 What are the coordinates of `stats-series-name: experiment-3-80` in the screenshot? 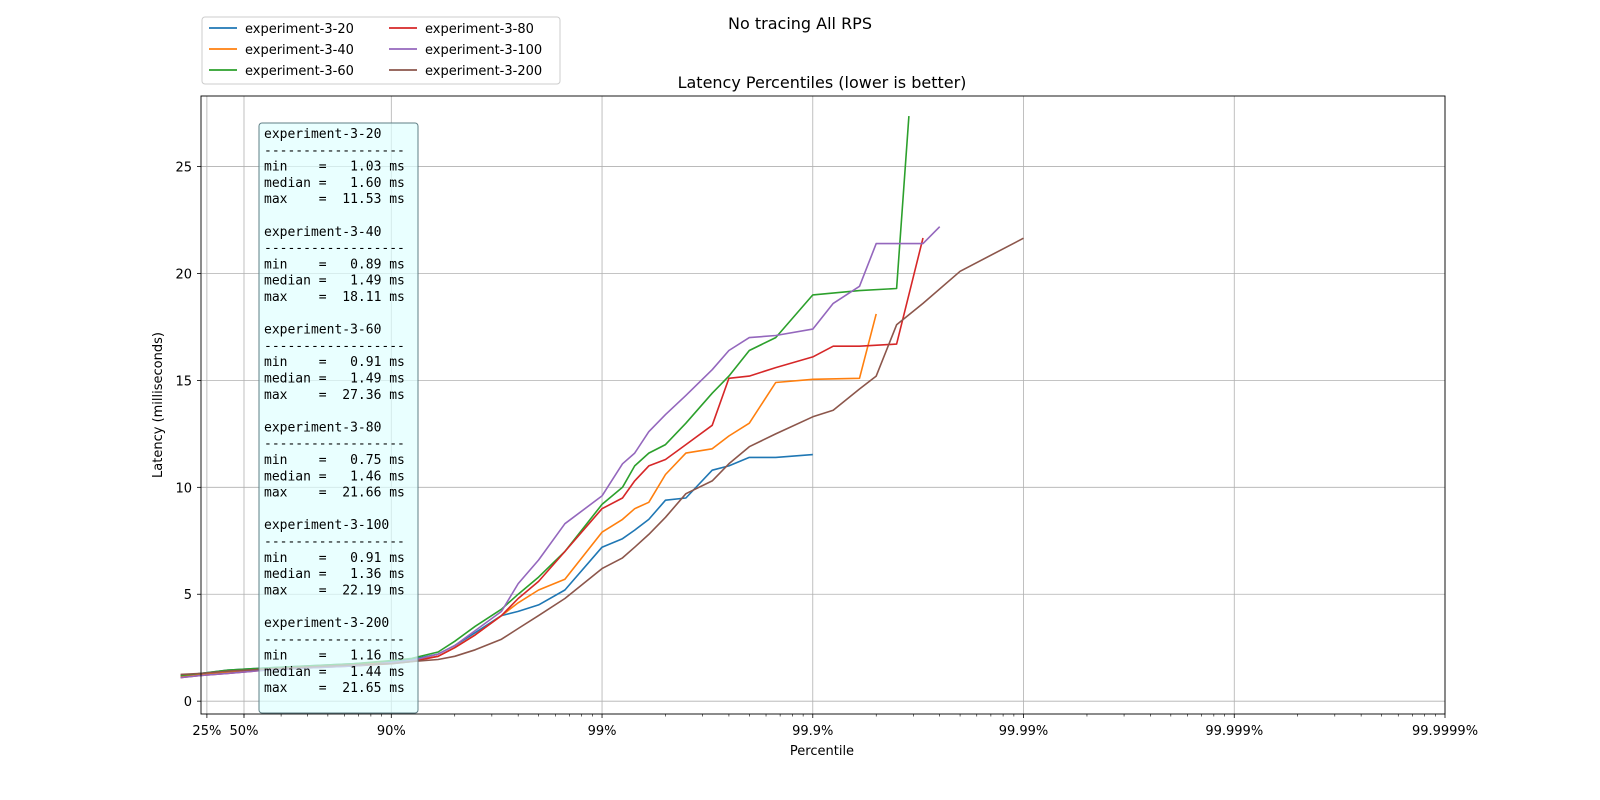 It's located at (322, 427).